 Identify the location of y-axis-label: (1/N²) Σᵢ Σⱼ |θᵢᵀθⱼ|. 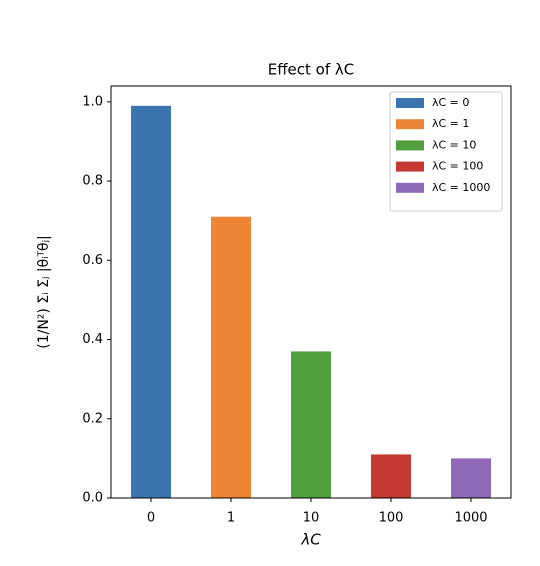
(44, 292).